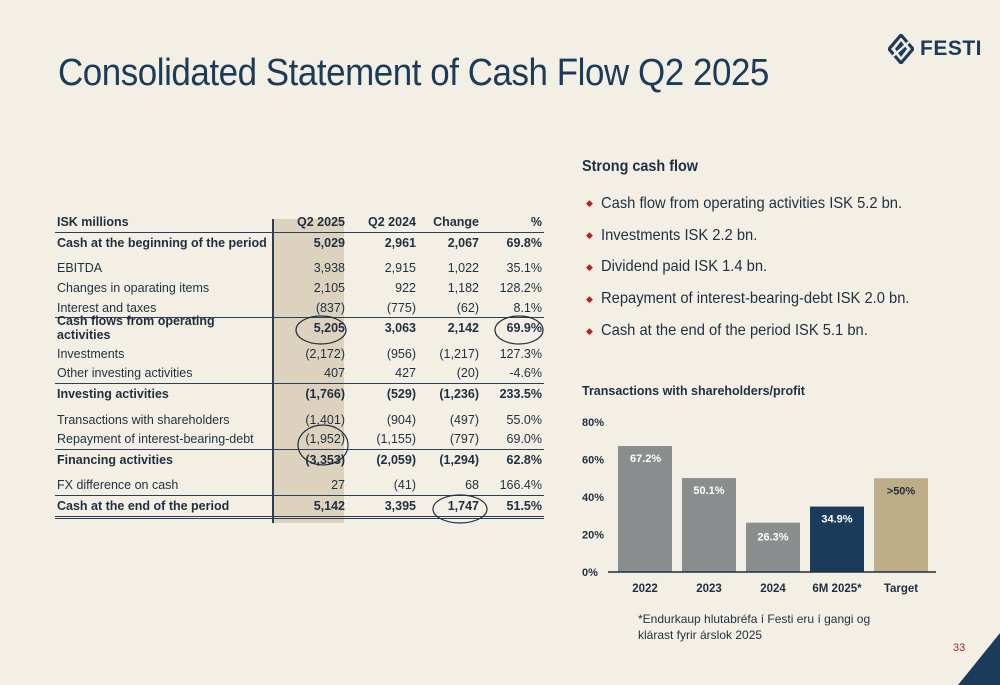 The height and width of the screenshot is (685, 1000). Describe the element at coordinates (520, 287) in the screenshot. I see `cell-percent: 128.2%` at that location.